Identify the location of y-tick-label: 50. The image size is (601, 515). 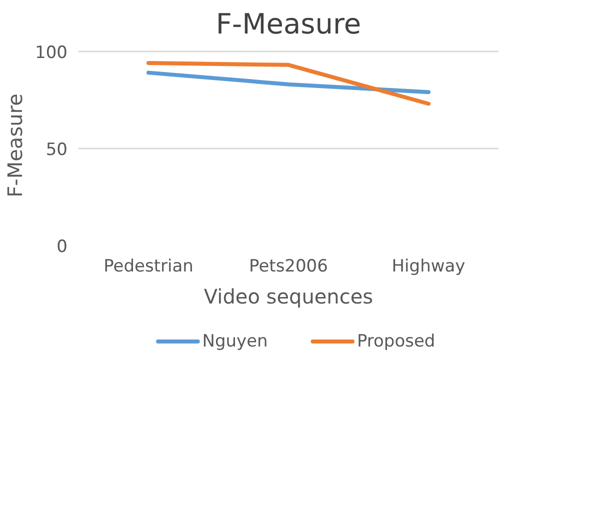
(57, 150).